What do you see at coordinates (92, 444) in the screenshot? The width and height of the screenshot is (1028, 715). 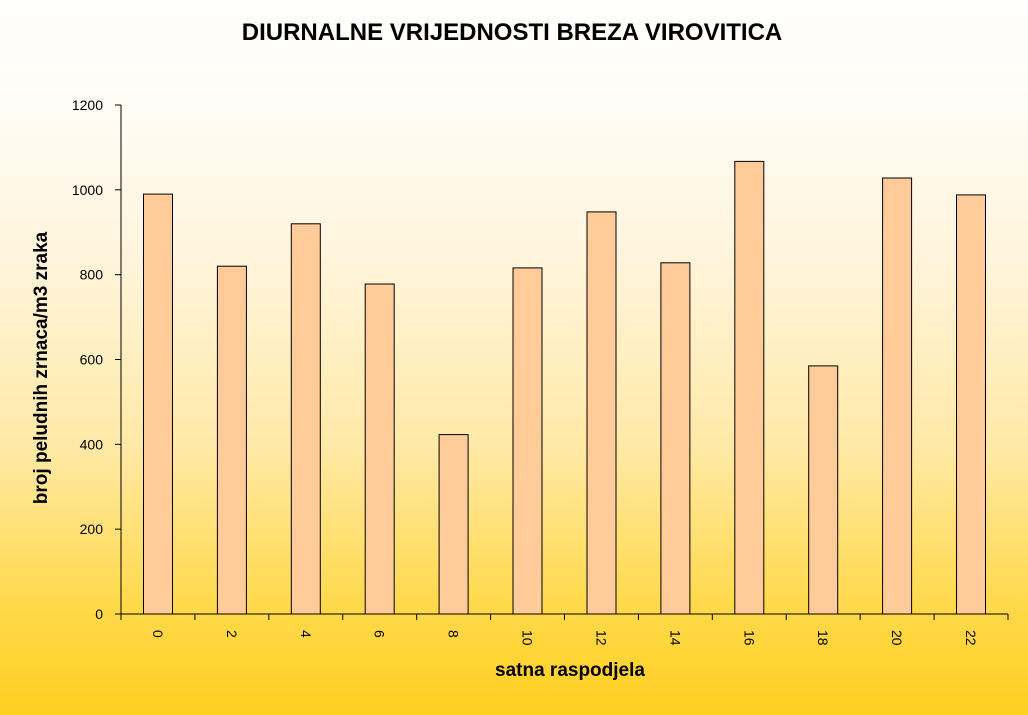 I see `y-tick-label: 400` at bounding box center [92, 444].